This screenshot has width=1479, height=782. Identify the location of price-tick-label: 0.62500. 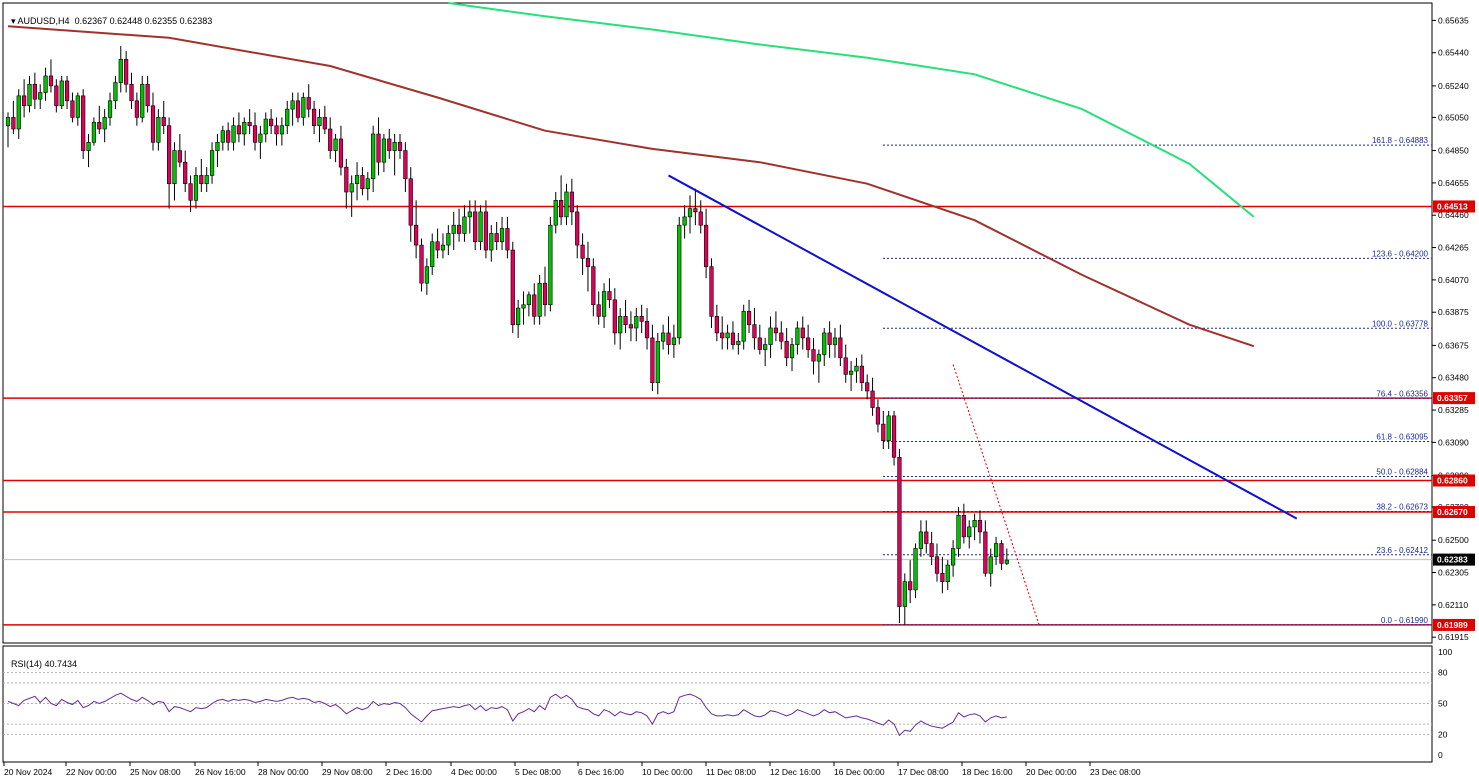
(1453, 540).